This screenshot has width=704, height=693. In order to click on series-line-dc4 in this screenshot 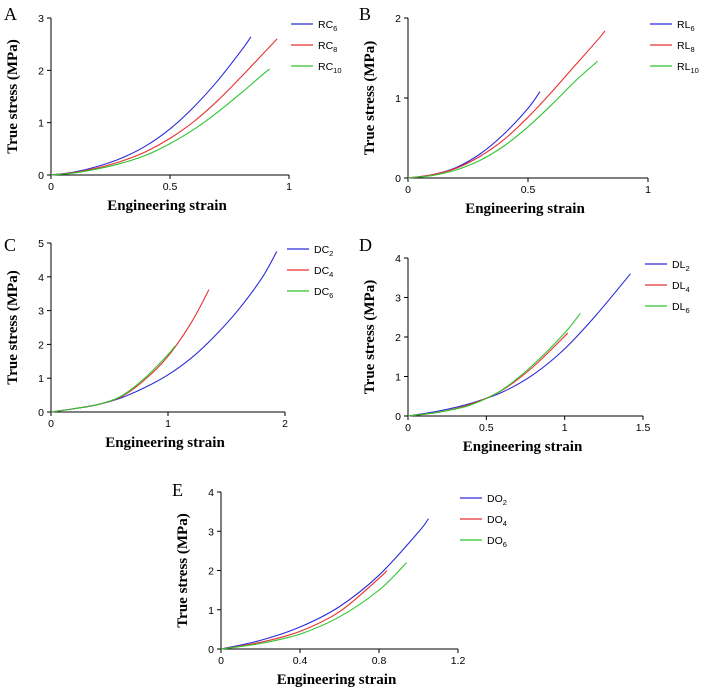, I will do `click(130, 351)`.